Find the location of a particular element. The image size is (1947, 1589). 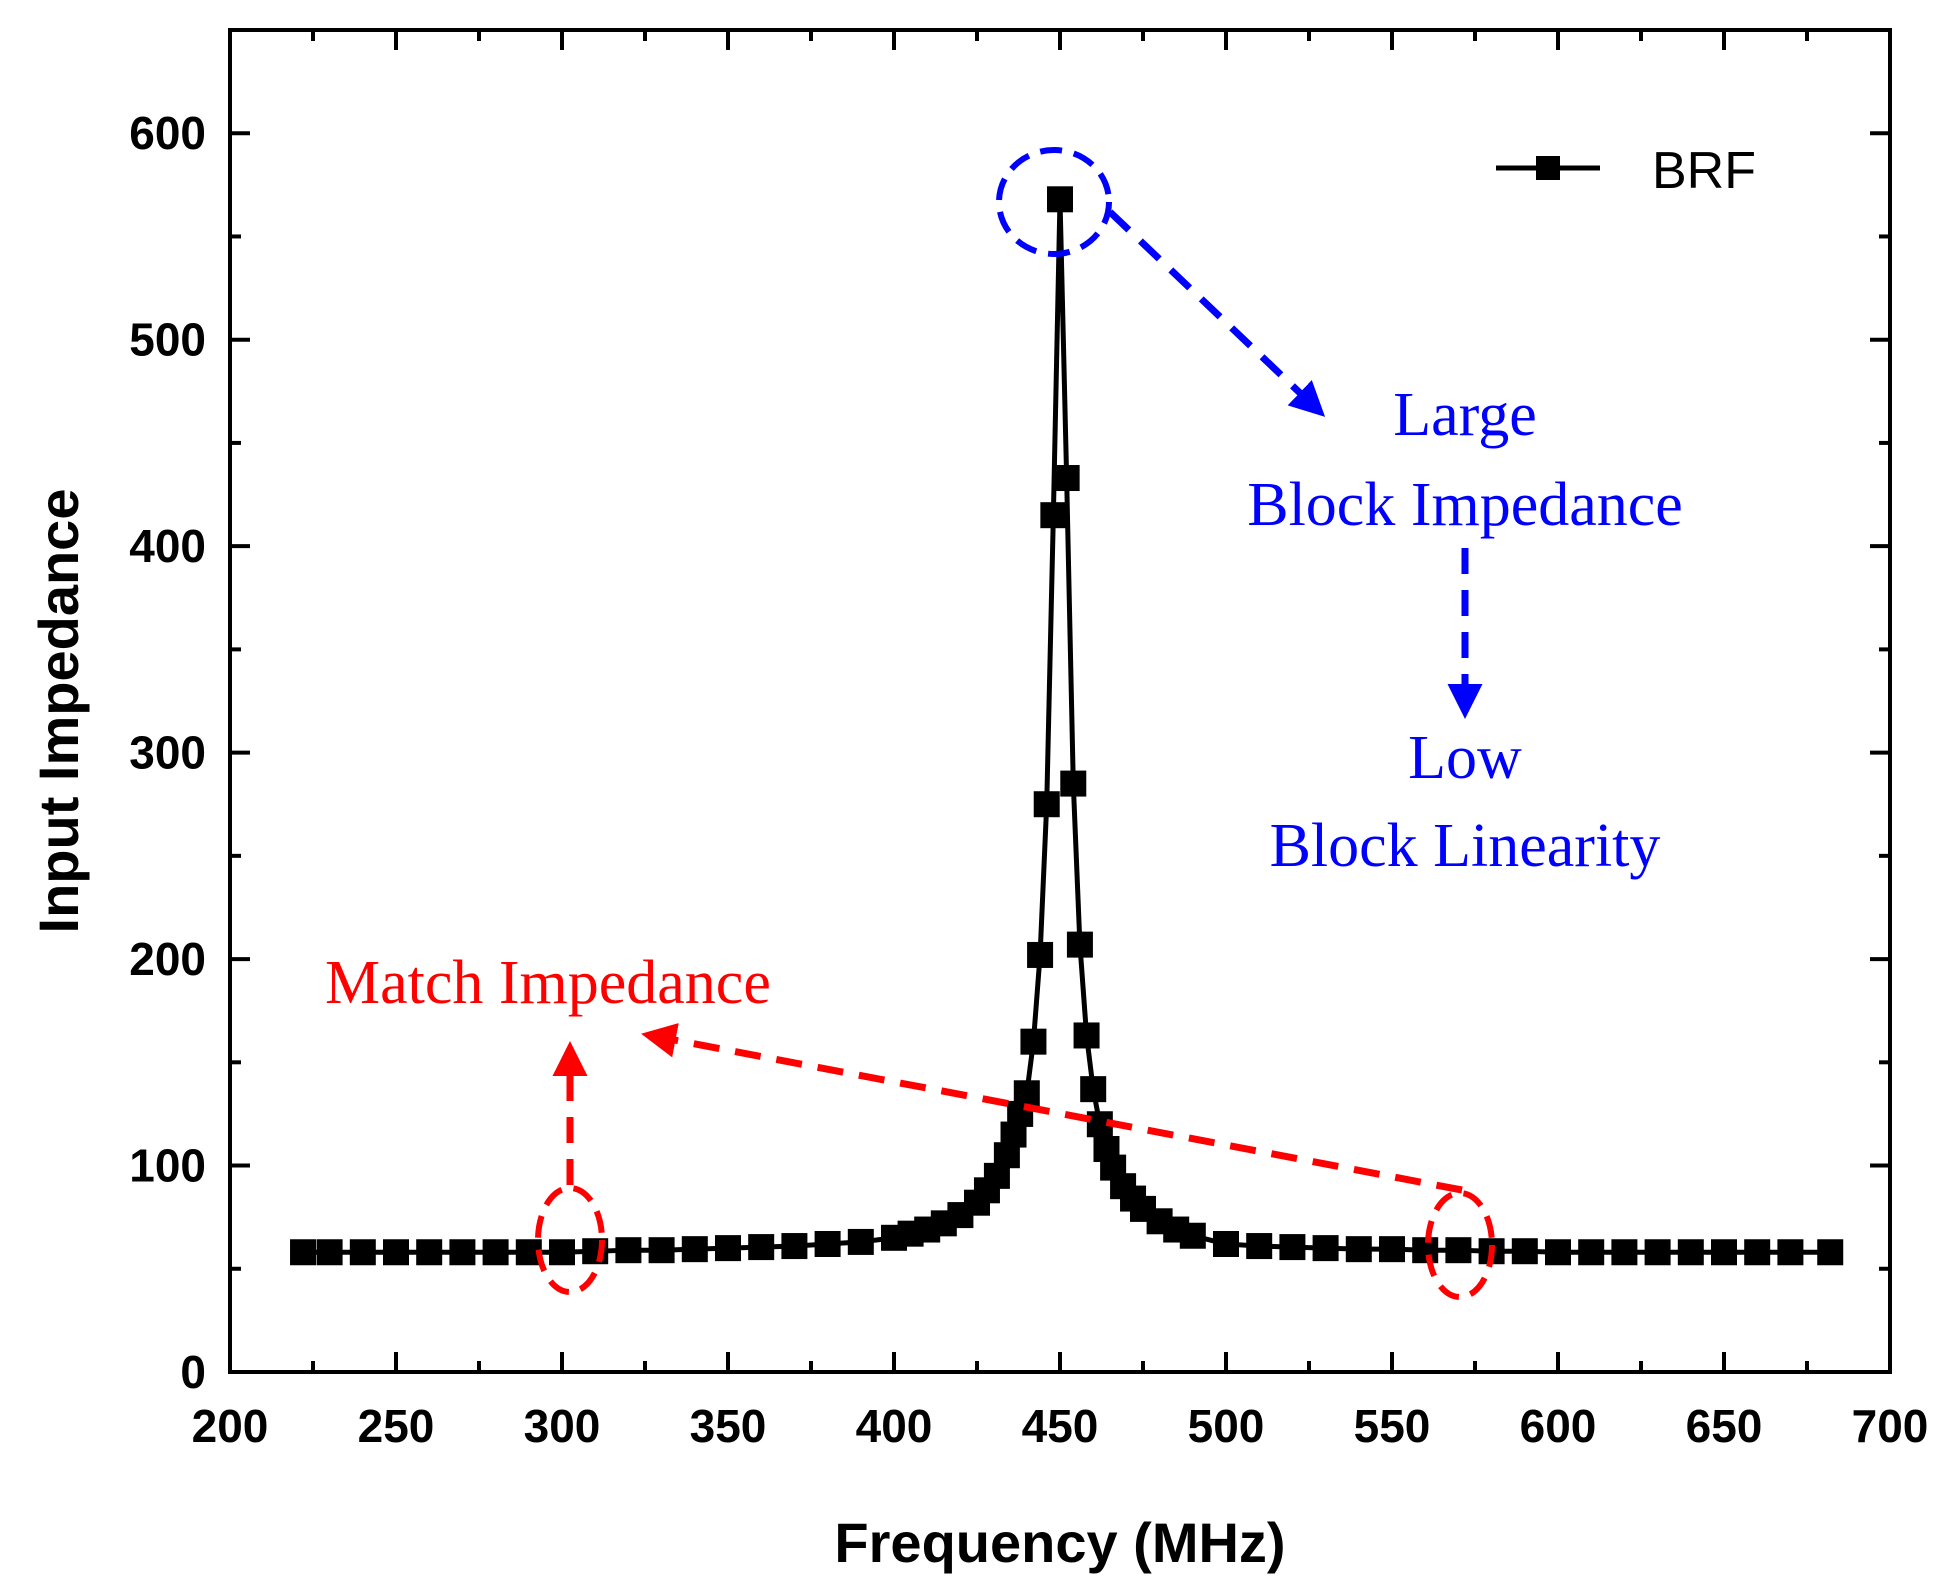

peak-highlight-ellipse is located at coordinates (1054, 202).